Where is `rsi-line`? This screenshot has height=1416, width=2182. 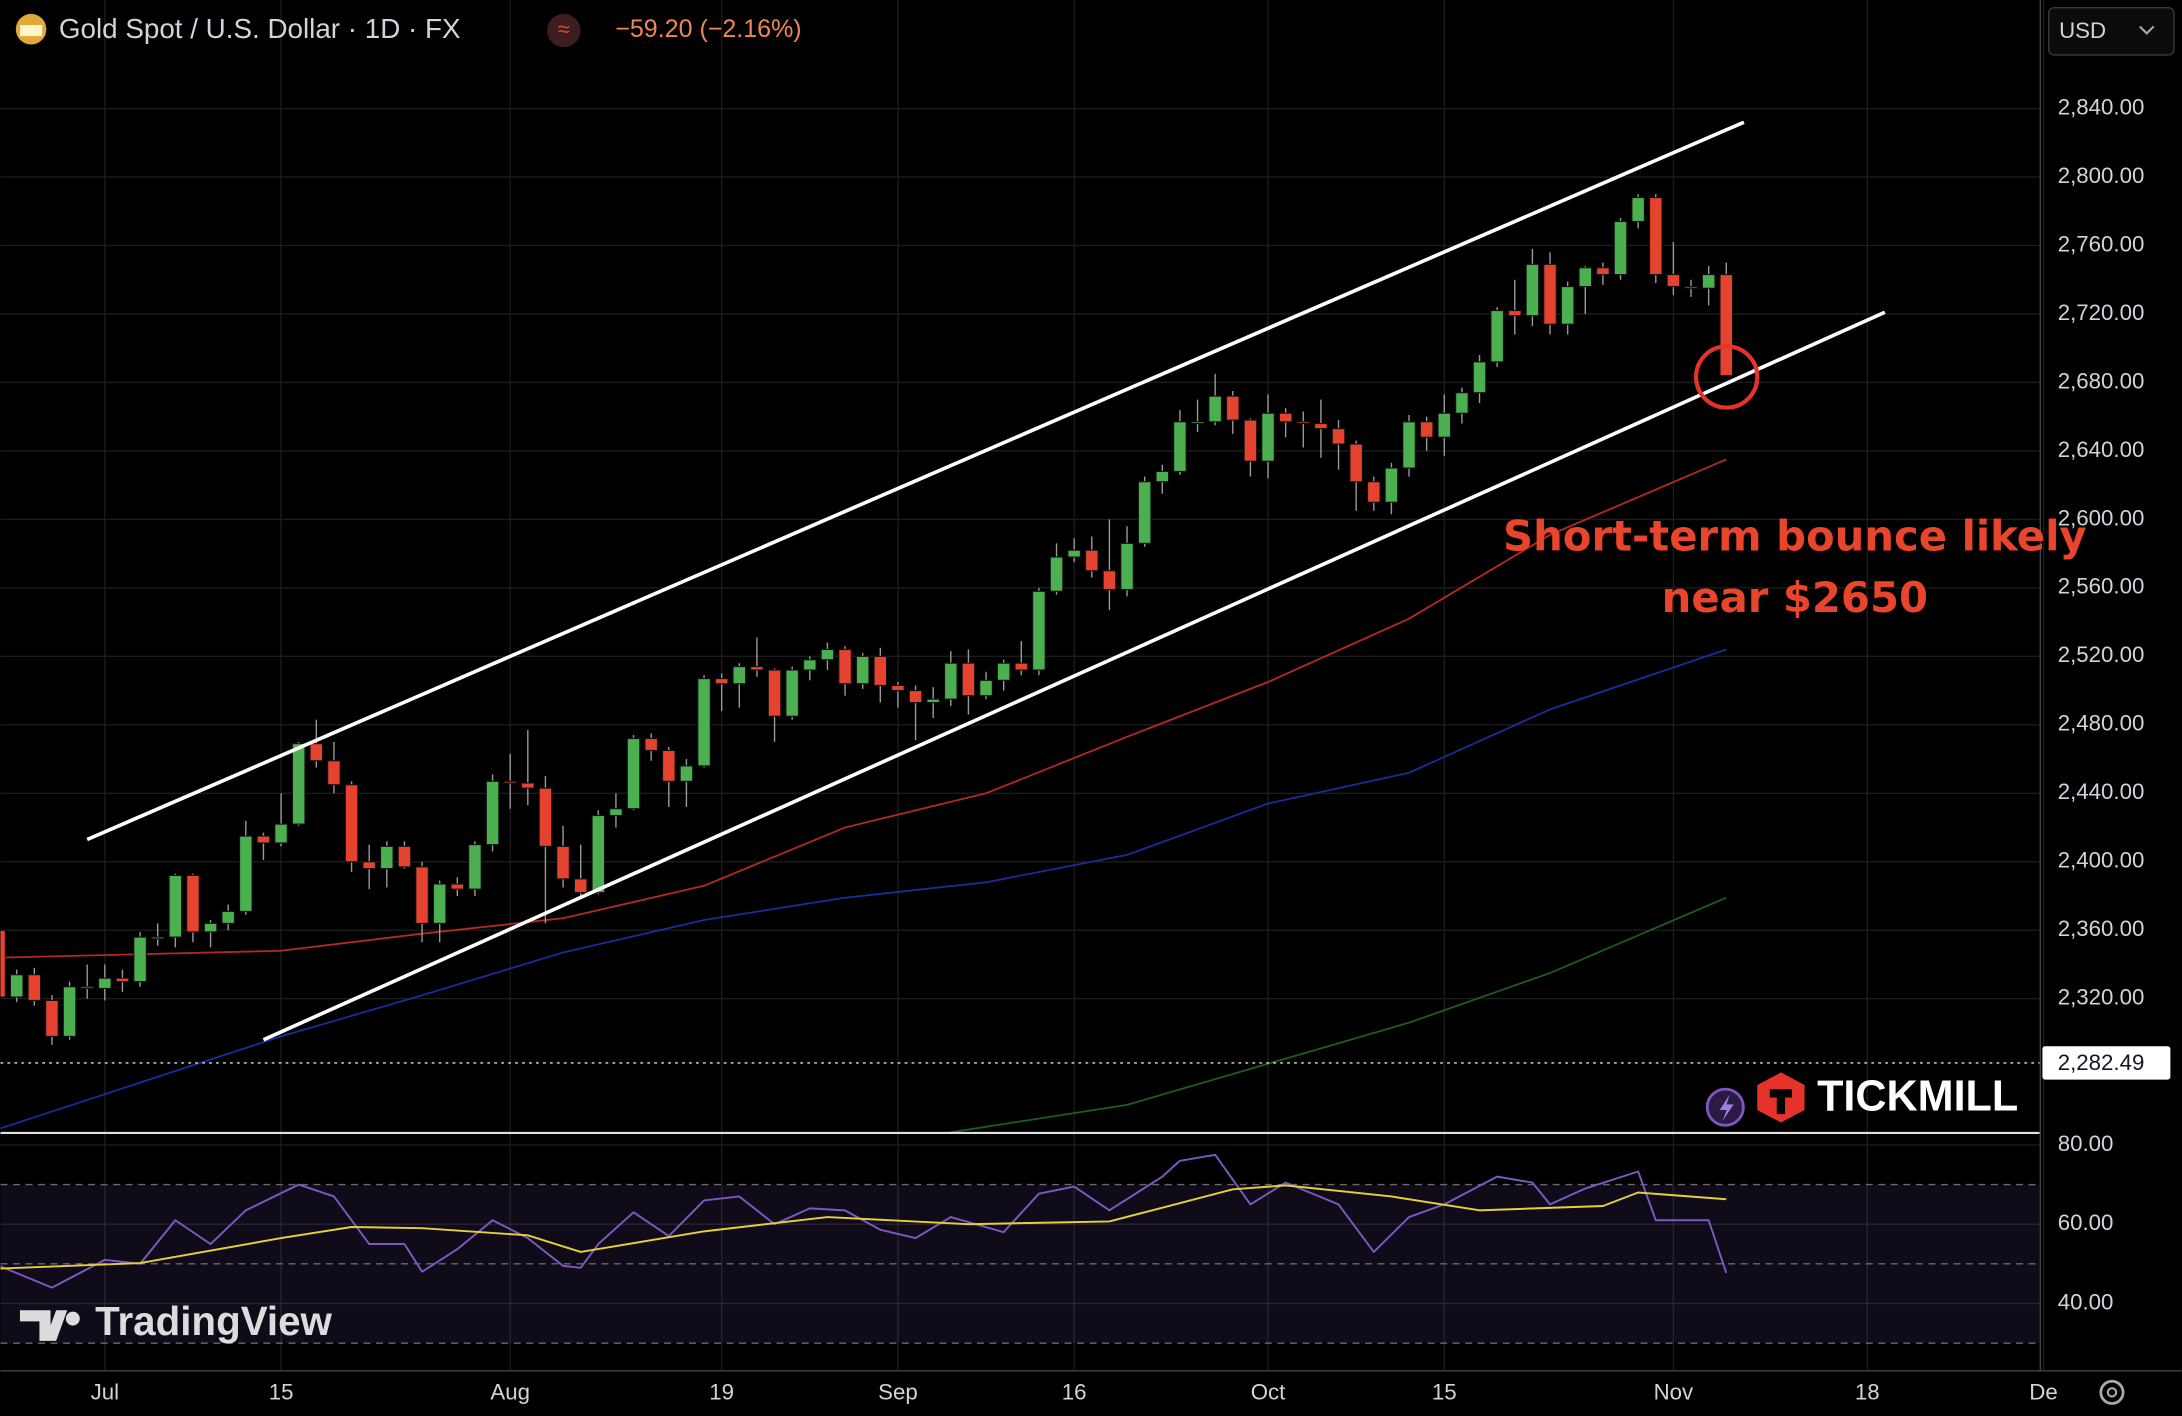 rsi-line is located at coordinates (863, 1227).